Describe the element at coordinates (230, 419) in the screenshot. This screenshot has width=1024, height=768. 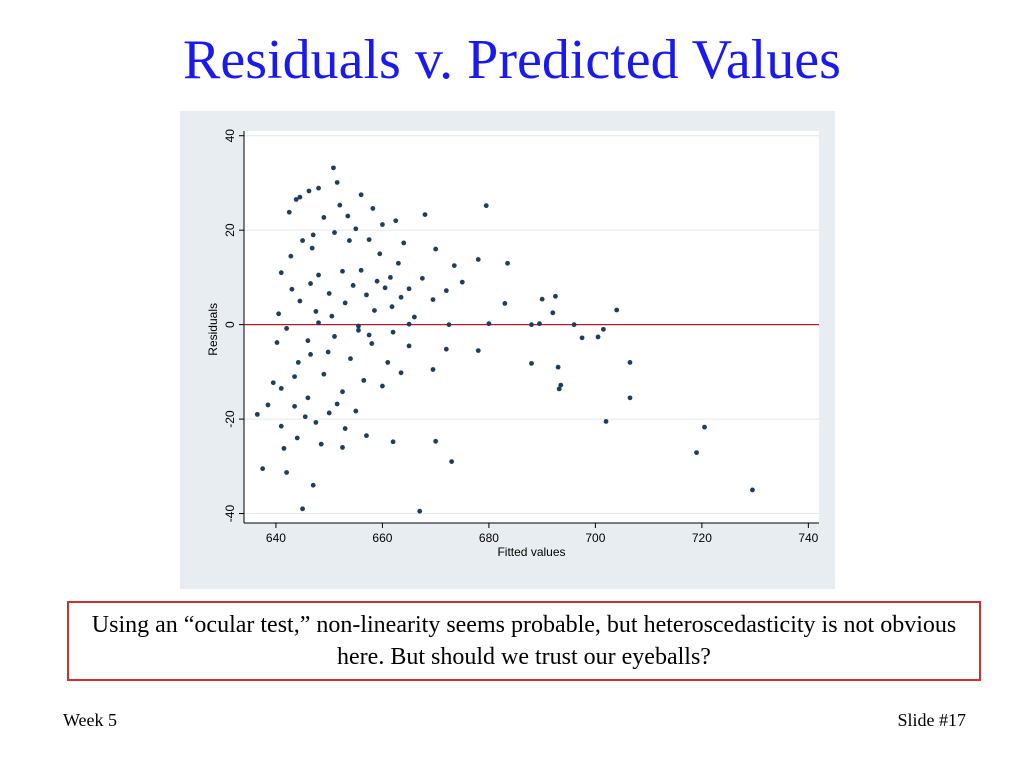
I see `y-tick-label: -20` at that location.